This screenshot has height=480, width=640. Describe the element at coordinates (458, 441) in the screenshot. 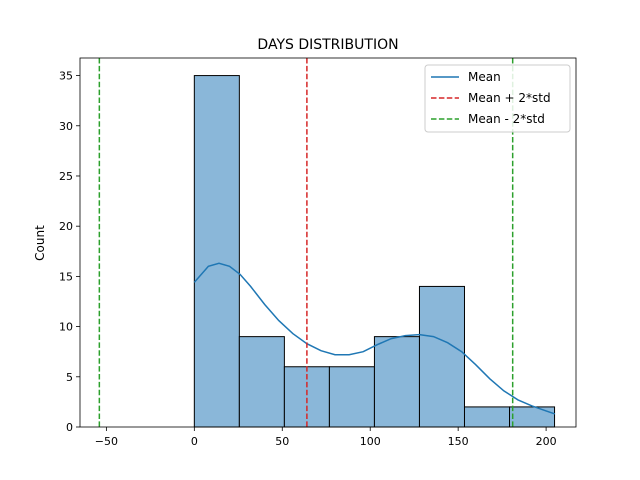

I see `x-tick-label: 150` at that location.